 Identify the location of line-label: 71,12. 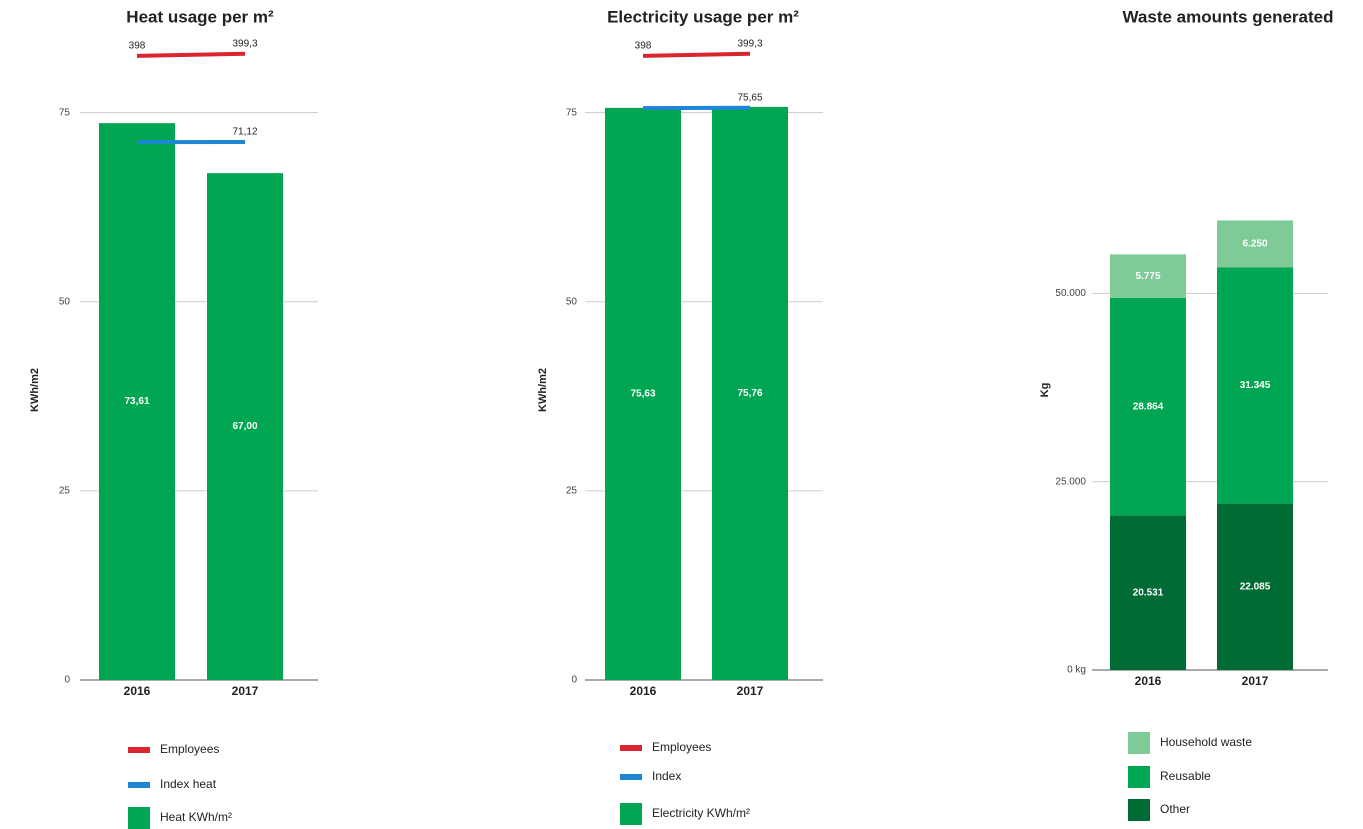
(244, 132).